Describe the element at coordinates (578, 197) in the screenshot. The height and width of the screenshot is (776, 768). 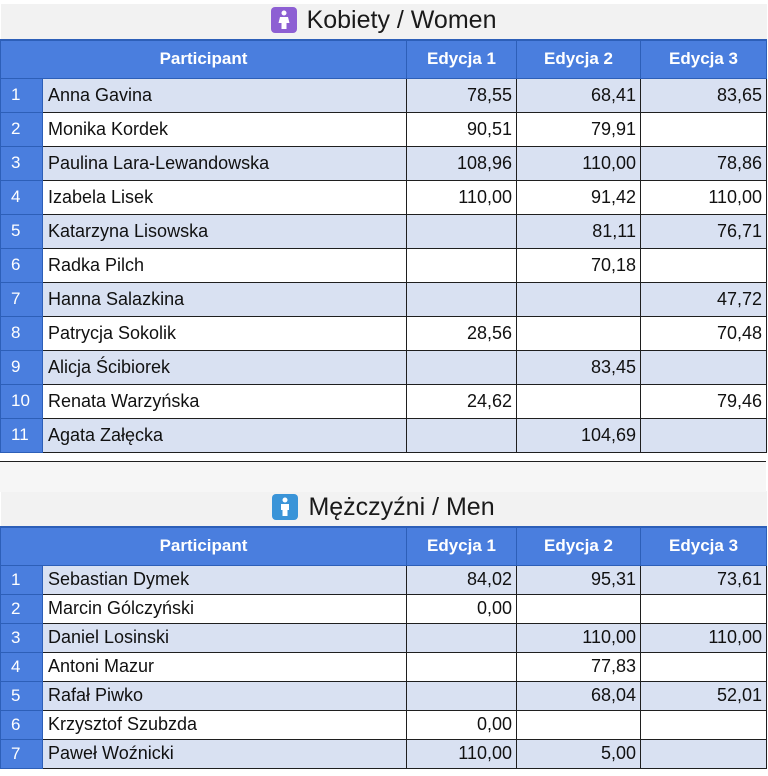
I see `edycja-2-cell: 91,42` at that location.